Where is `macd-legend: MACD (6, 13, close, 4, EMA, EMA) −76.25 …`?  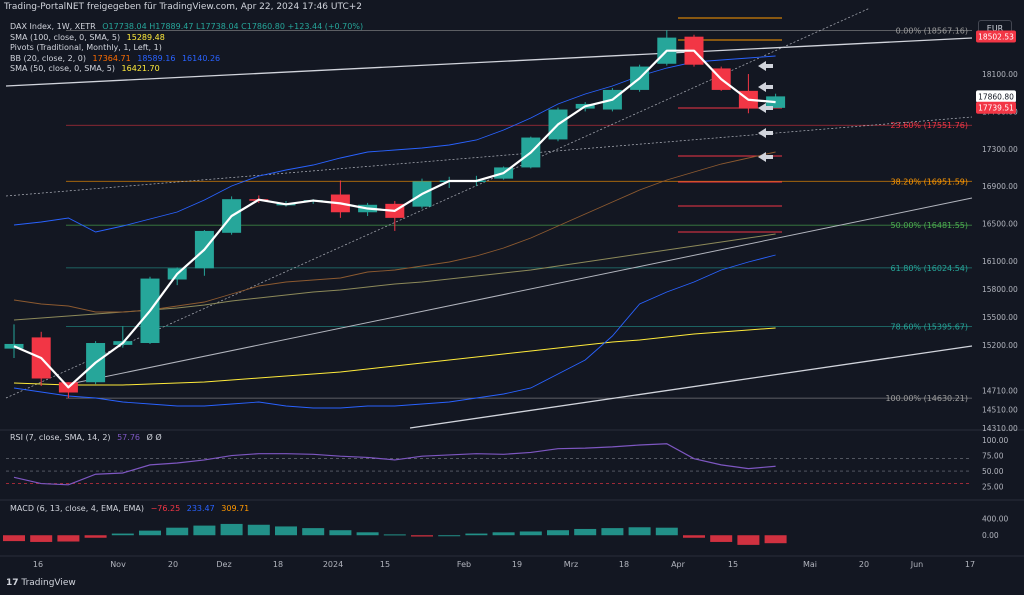
macd-legend: MACD (6, 13, close, 4, EMA, EMA) −76.25 … is located at coordinates (129, 508).